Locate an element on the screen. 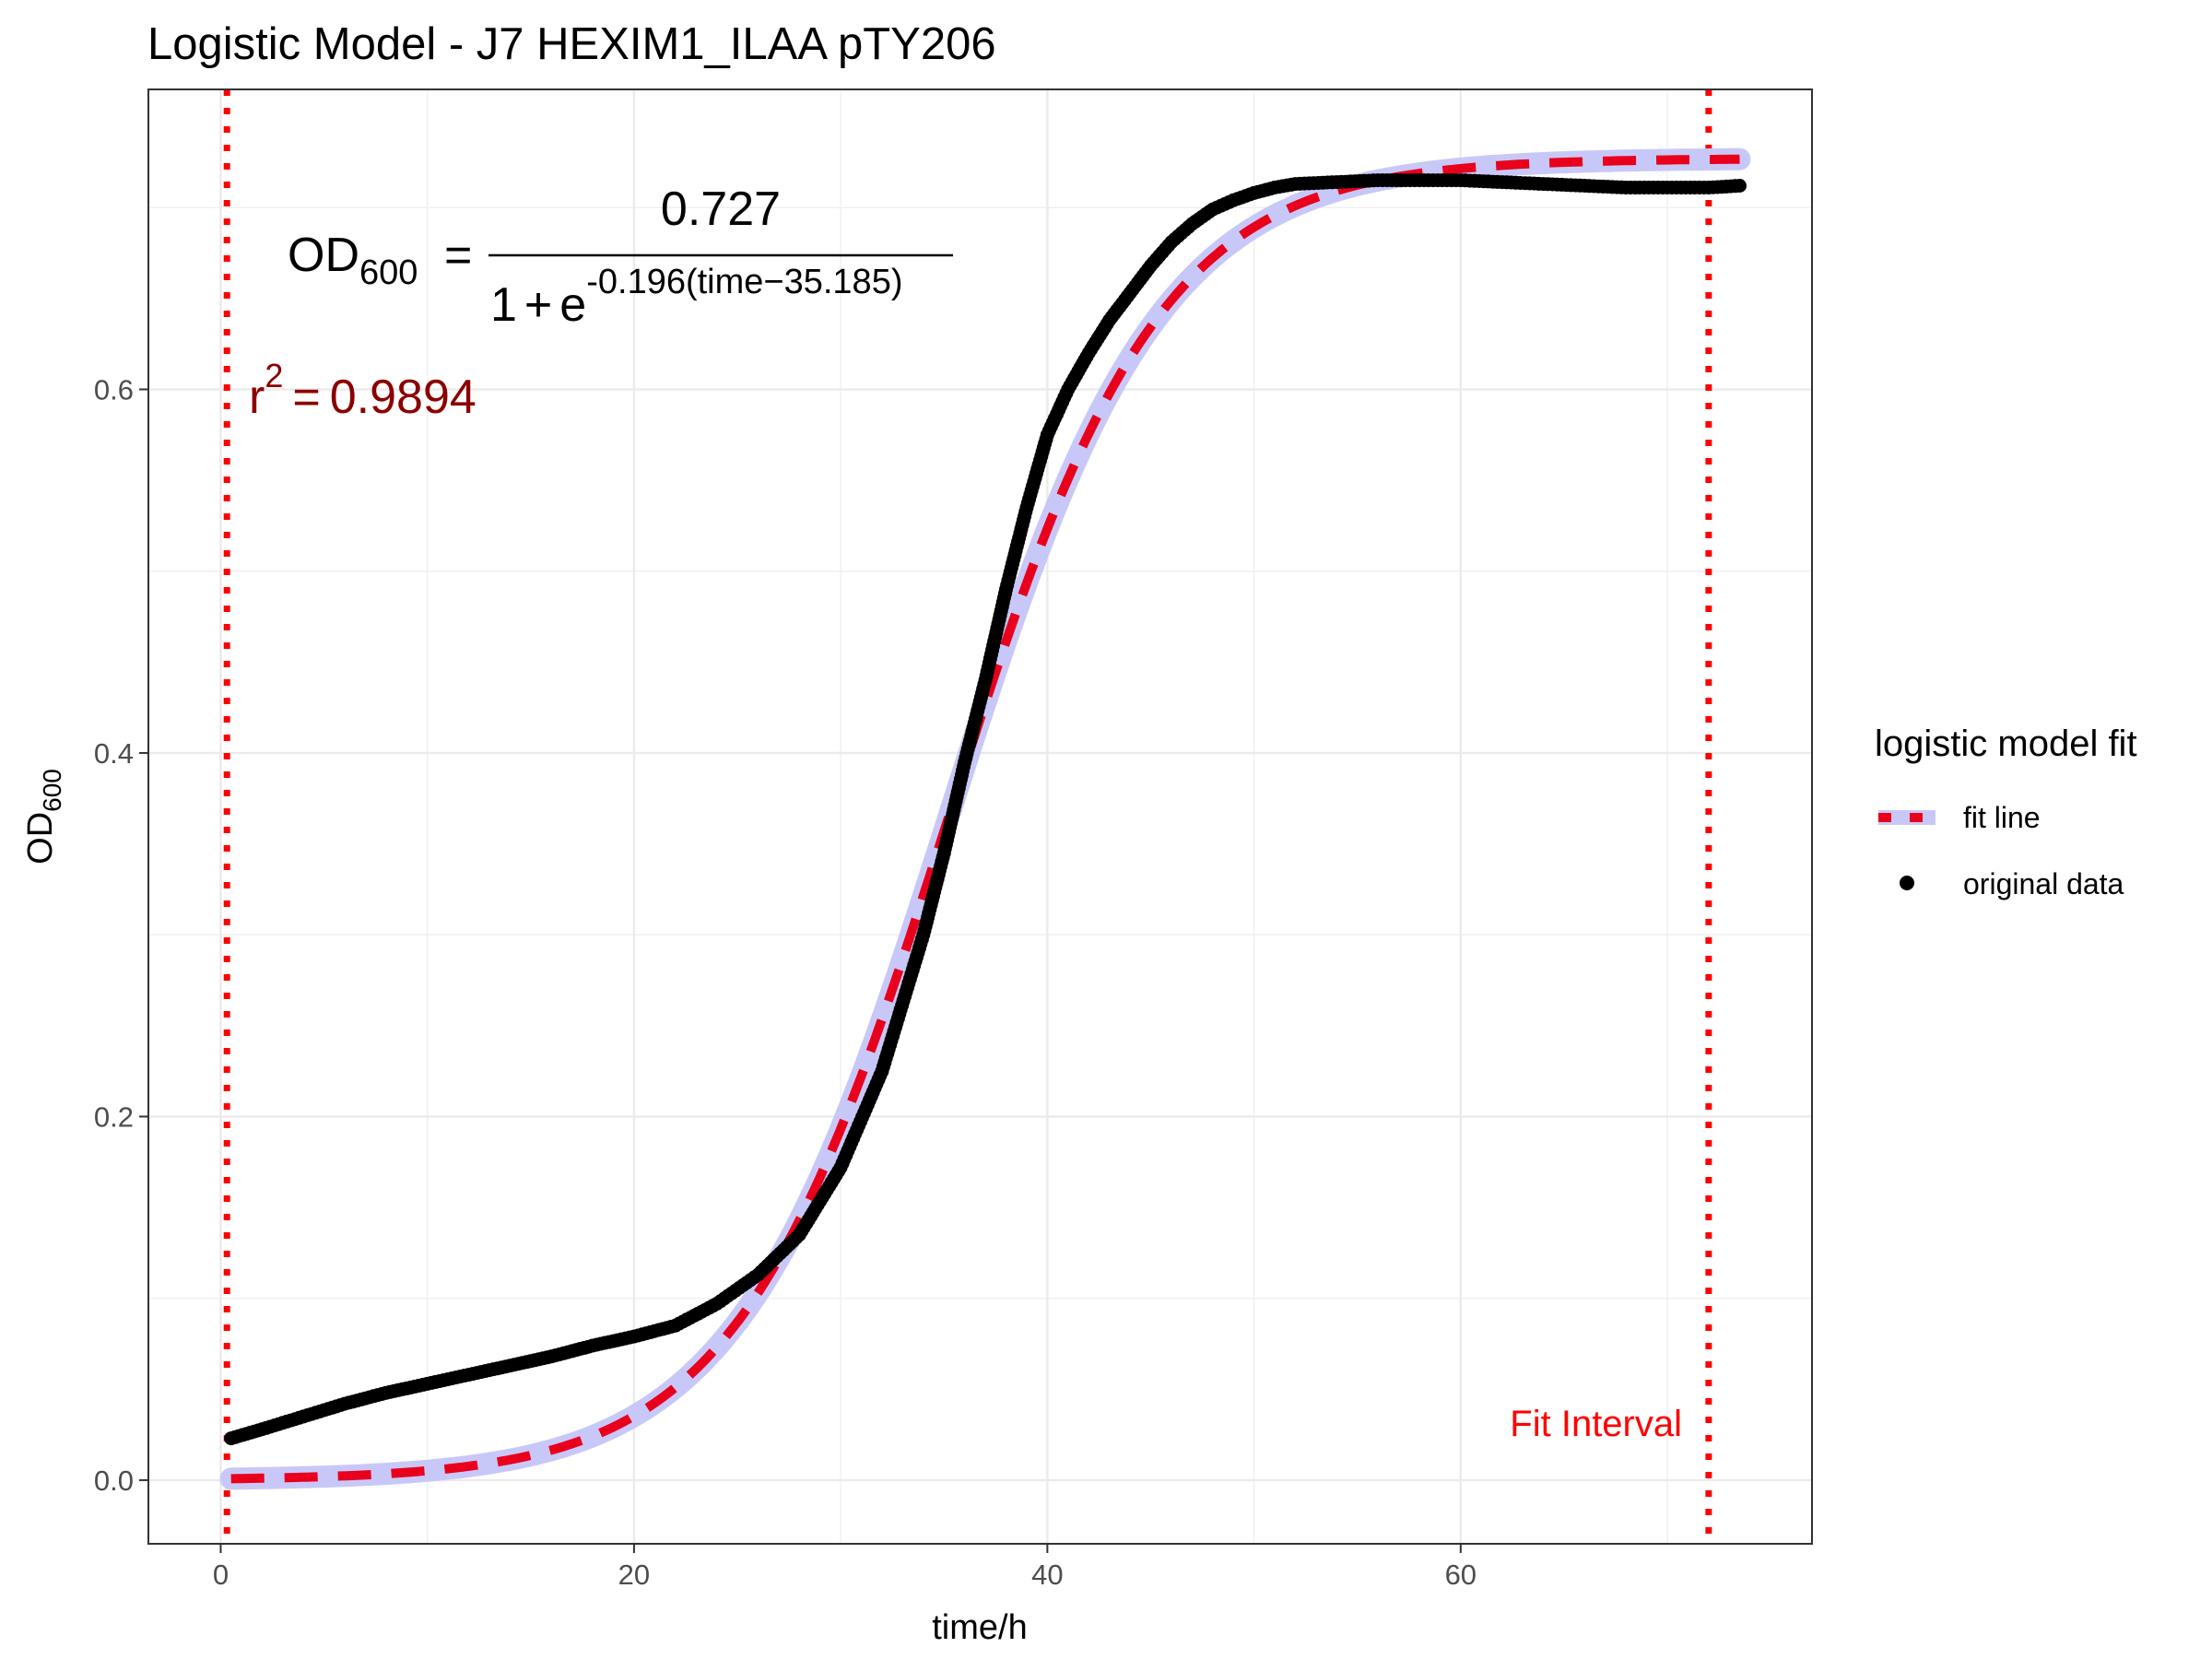  equation-lhs-od: OD is located at coordinates (323, 255).